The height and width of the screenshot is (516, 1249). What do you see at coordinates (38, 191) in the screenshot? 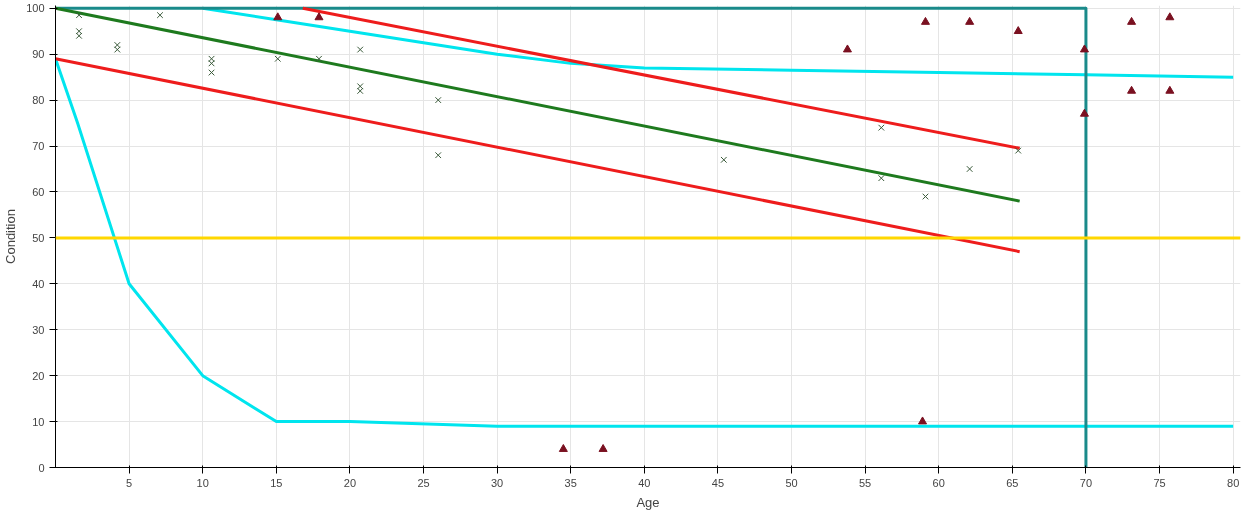
I see `y-tick-label: 60` at bounding box center [38, 191].